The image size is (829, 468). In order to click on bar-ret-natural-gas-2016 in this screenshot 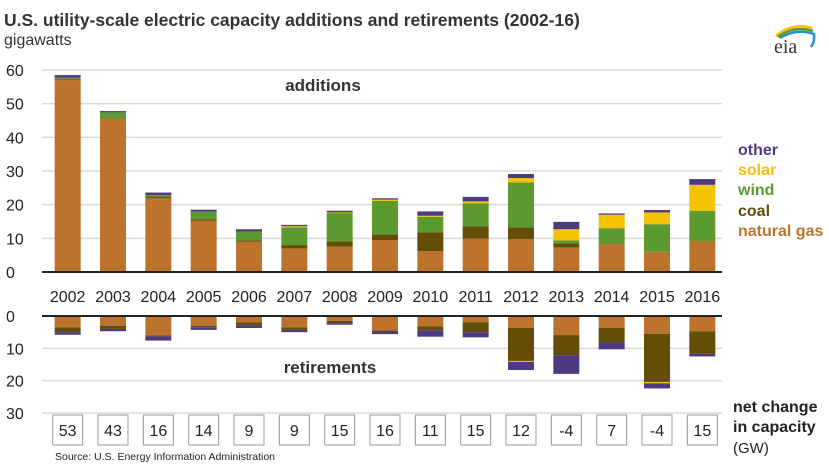, I will do `click(702, 324)`.